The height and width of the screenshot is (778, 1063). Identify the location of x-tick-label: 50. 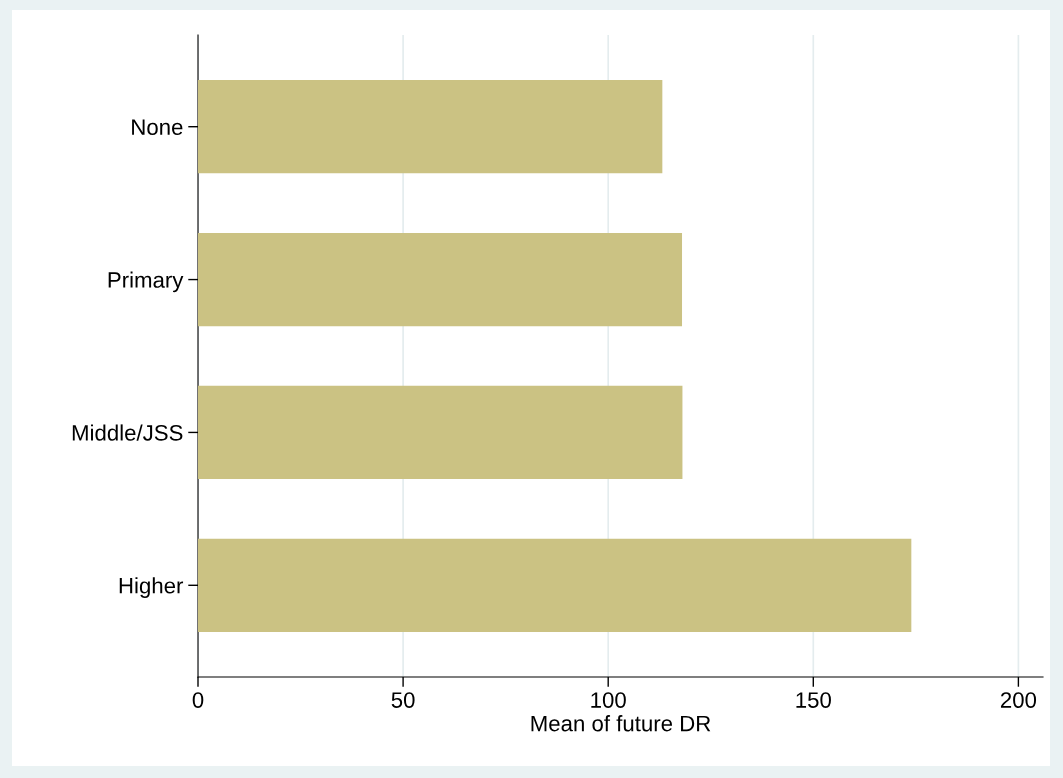
(403, 700).